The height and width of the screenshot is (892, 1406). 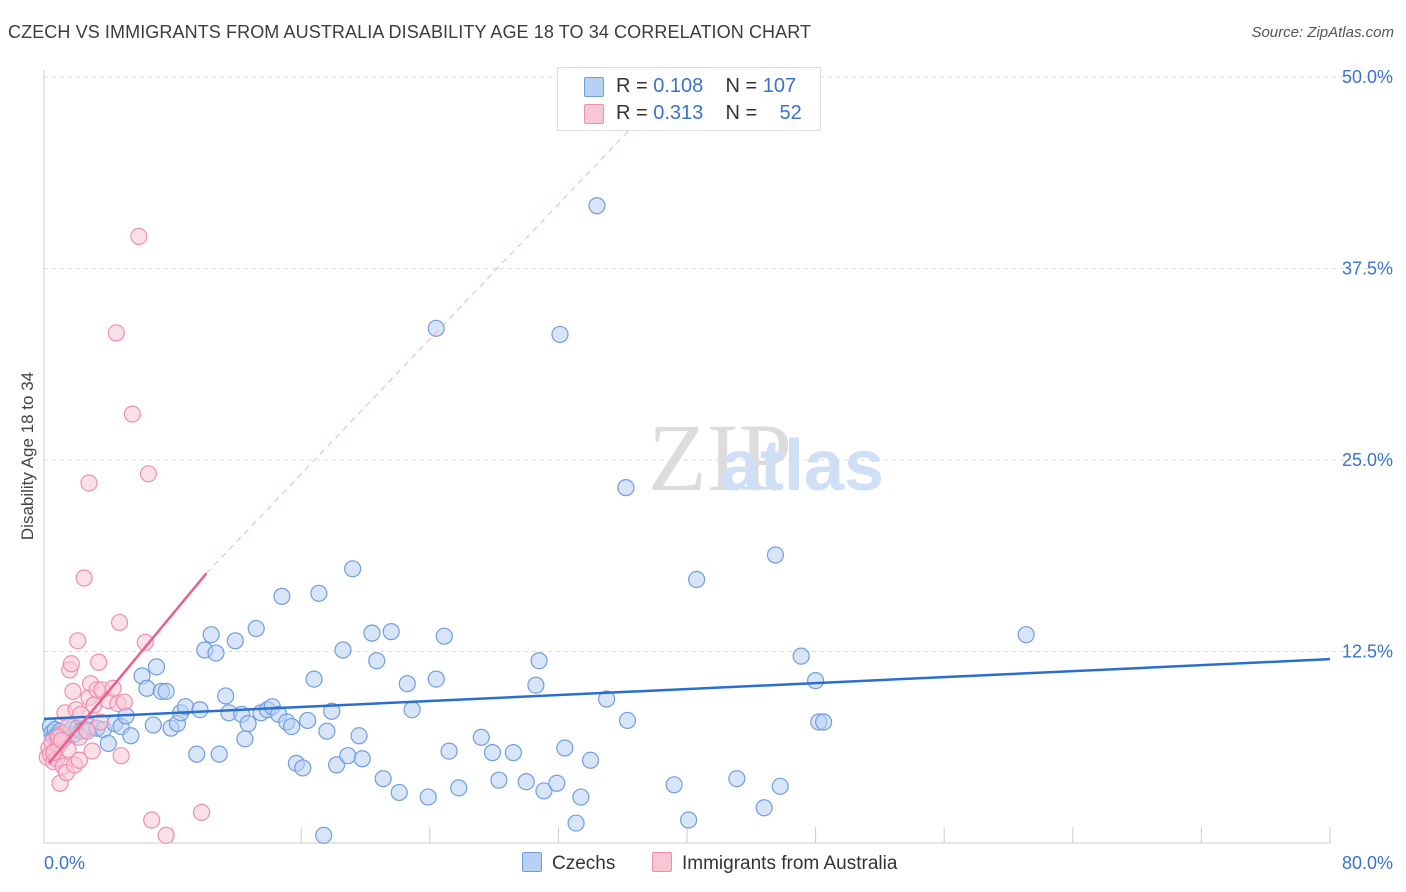 I want to click on immigrants-trend-line, so click(x=127, y=668).